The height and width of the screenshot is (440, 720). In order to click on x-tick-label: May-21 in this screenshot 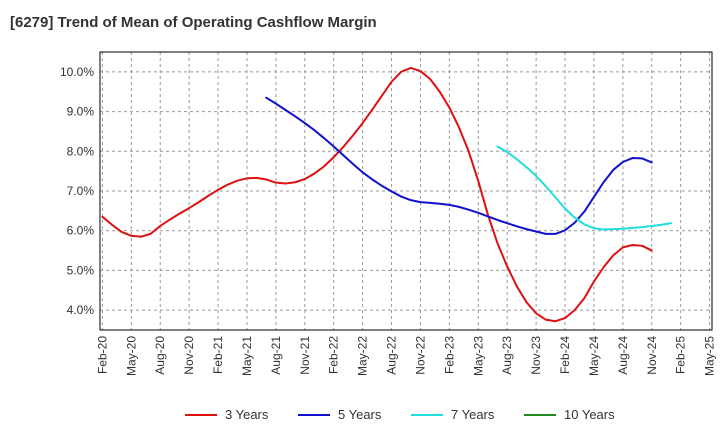, I will do `click(247, 356)`.